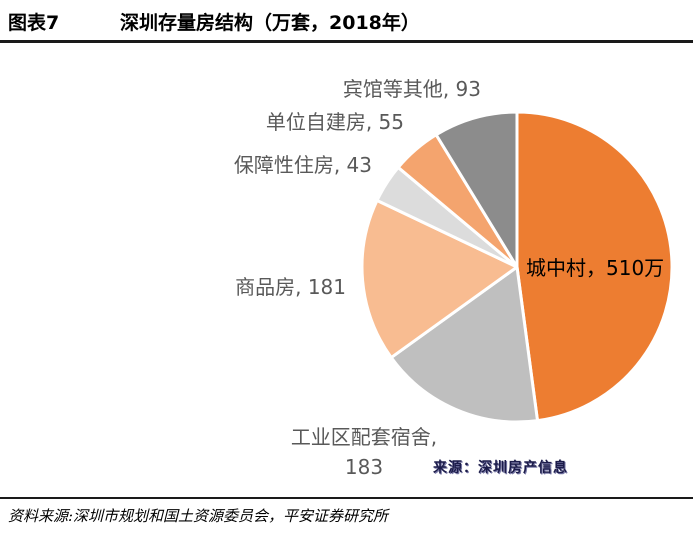  Describe the element at coordinates (198, 516) in the screenshot. I see `source-note: 资料来源:深圳市规划和国土资源委员会，平安证券研究所` at that location.